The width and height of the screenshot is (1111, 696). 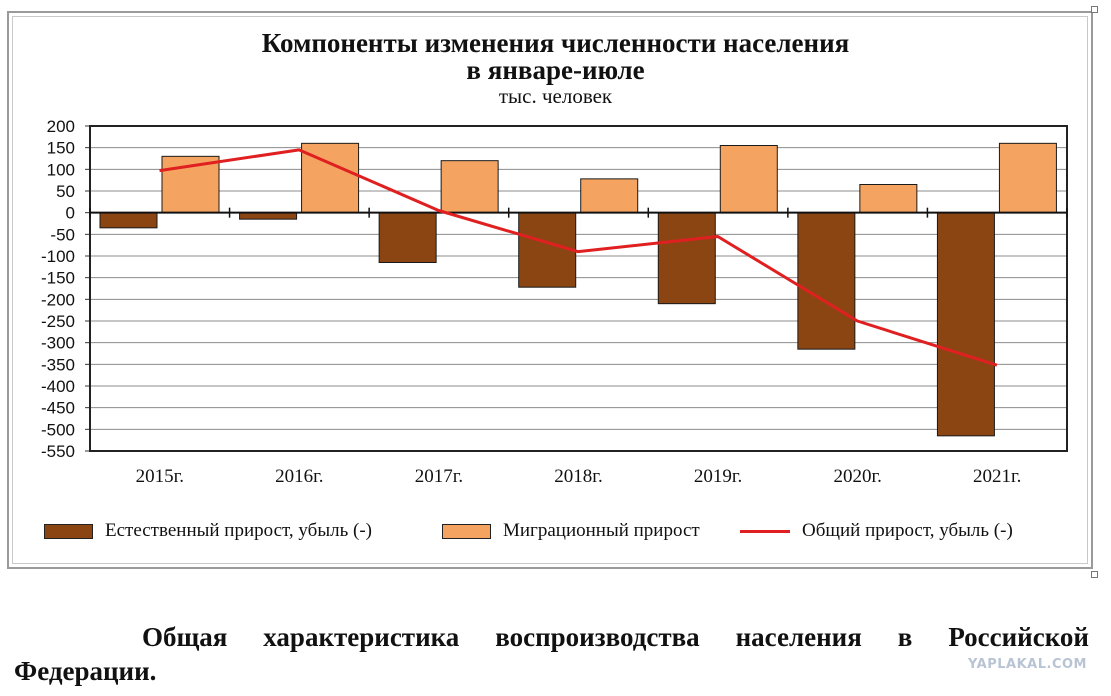 What do you see at coordinates (555, 96) in the screenshot?
I see `chart-subtitle: тыс. человек` at bounding box center [555, 96].